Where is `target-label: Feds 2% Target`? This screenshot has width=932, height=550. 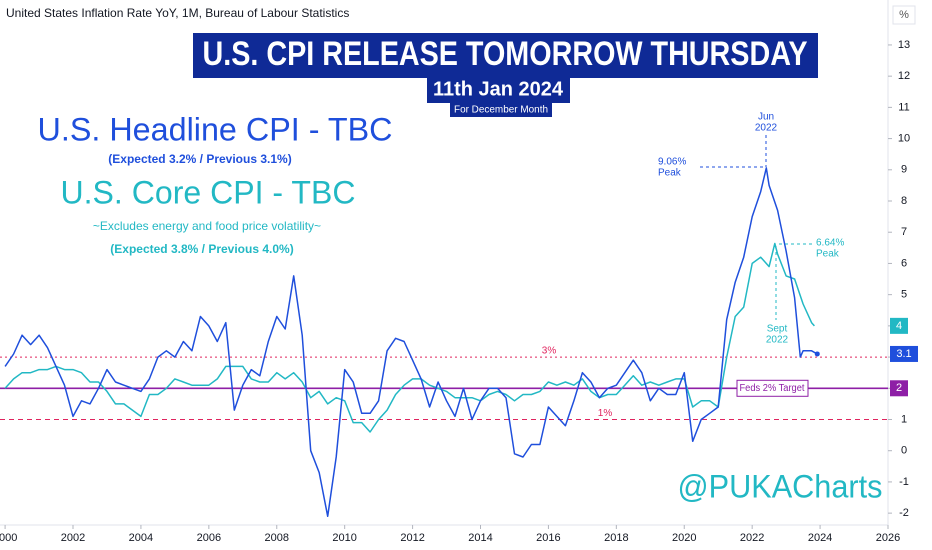 target-label: Feds 2% Target is located at coordinates (772, 388).